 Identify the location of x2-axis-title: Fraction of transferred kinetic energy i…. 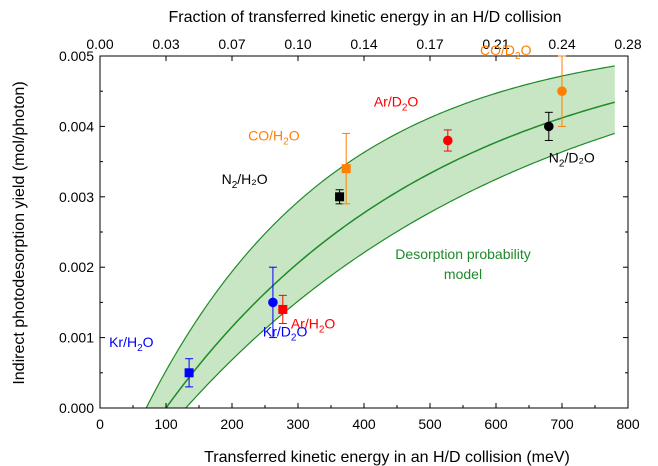
(364, 17).